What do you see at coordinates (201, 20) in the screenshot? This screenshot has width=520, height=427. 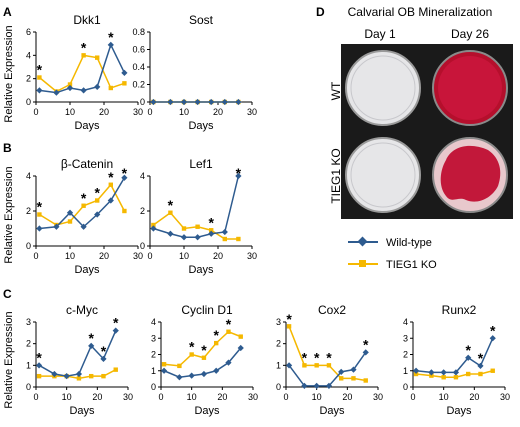 I see `chart-title: Sost` at bounding box center [201, 20].